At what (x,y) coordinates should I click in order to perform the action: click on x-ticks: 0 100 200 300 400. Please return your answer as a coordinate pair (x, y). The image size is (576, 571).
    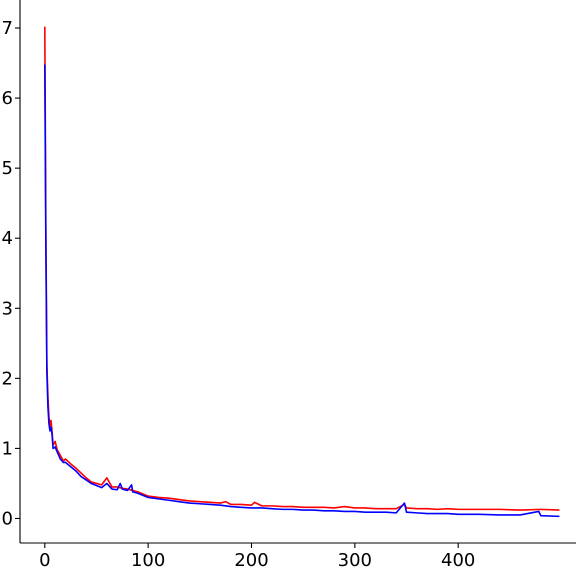
    Looking at the image, I should click on (257, 557).